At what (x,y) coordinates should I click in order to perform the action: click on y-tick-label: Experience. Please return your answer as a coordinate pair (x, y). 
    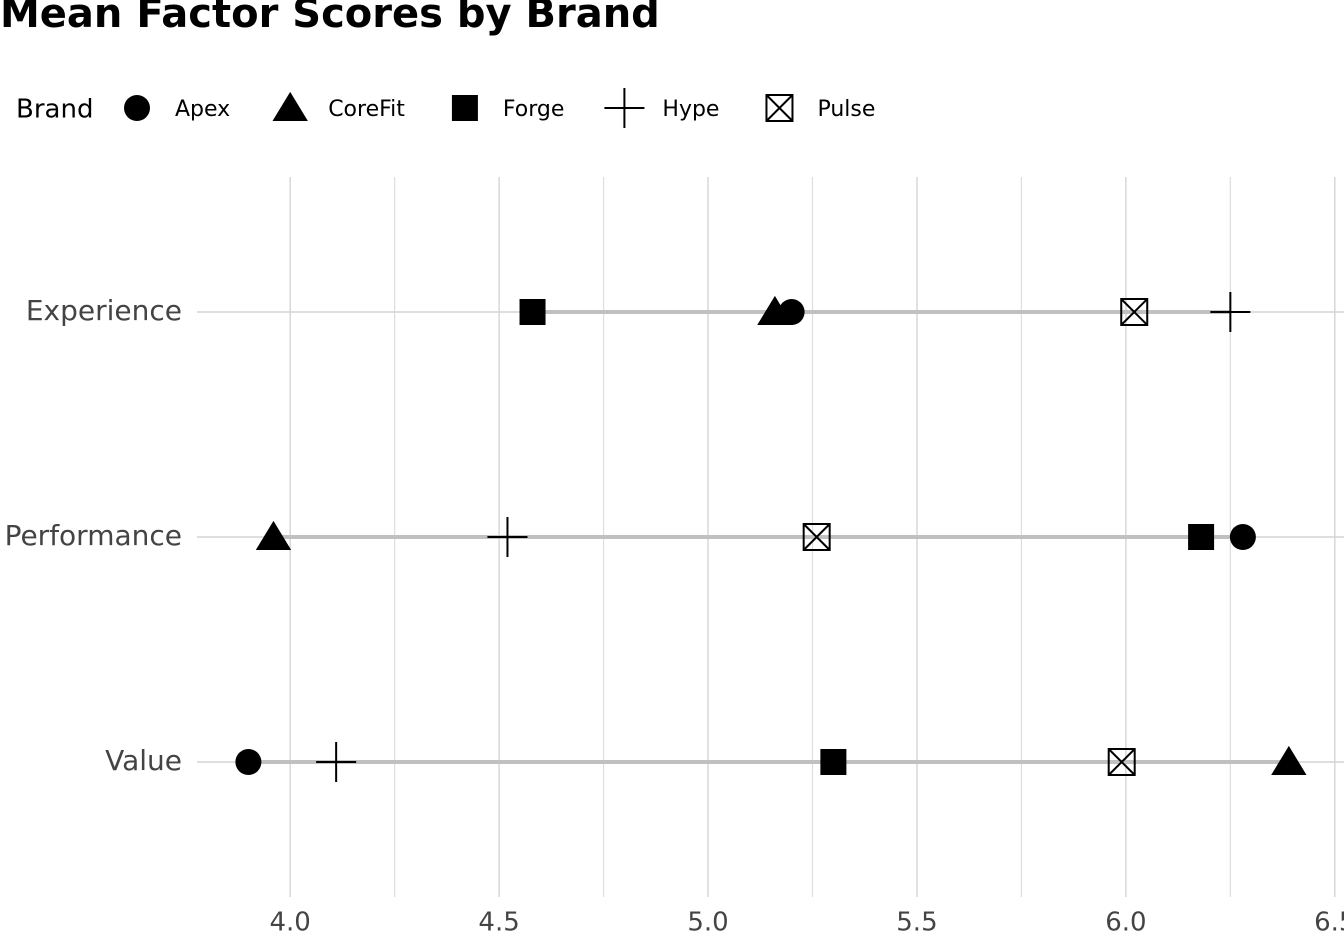
    Looking at the image, I should click on (104, 310).